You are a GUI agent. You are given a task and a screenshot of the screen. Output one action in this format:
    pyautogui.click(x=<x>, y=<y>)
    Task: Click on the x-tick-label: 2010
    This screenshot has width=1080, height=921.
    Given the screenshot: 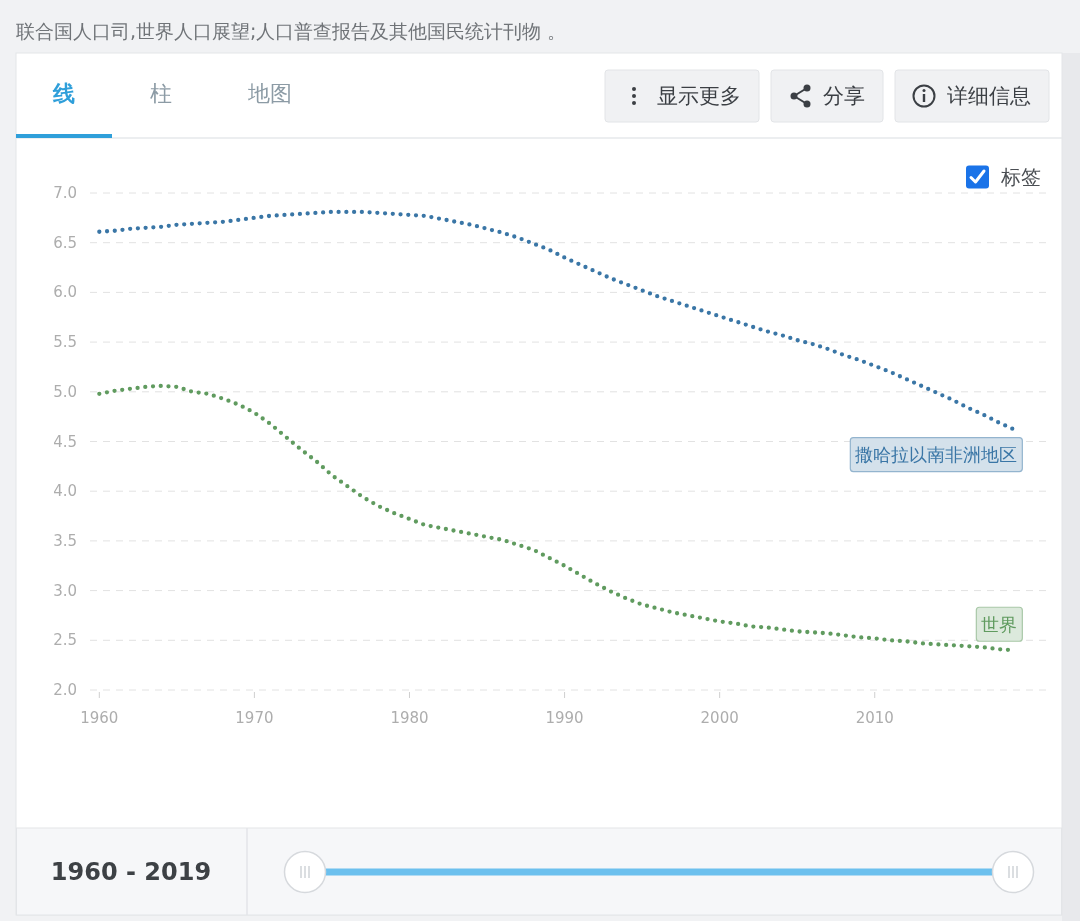 What is the action you would take?
    pyautogui.click(x=874, y=718)
    